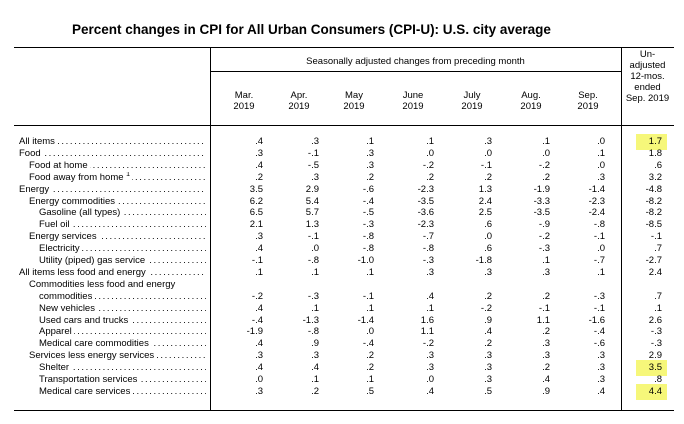  Describe the element at coordinates (483, 260) in the screenshot. I see `monthly-change-value: -1.8` at that location.